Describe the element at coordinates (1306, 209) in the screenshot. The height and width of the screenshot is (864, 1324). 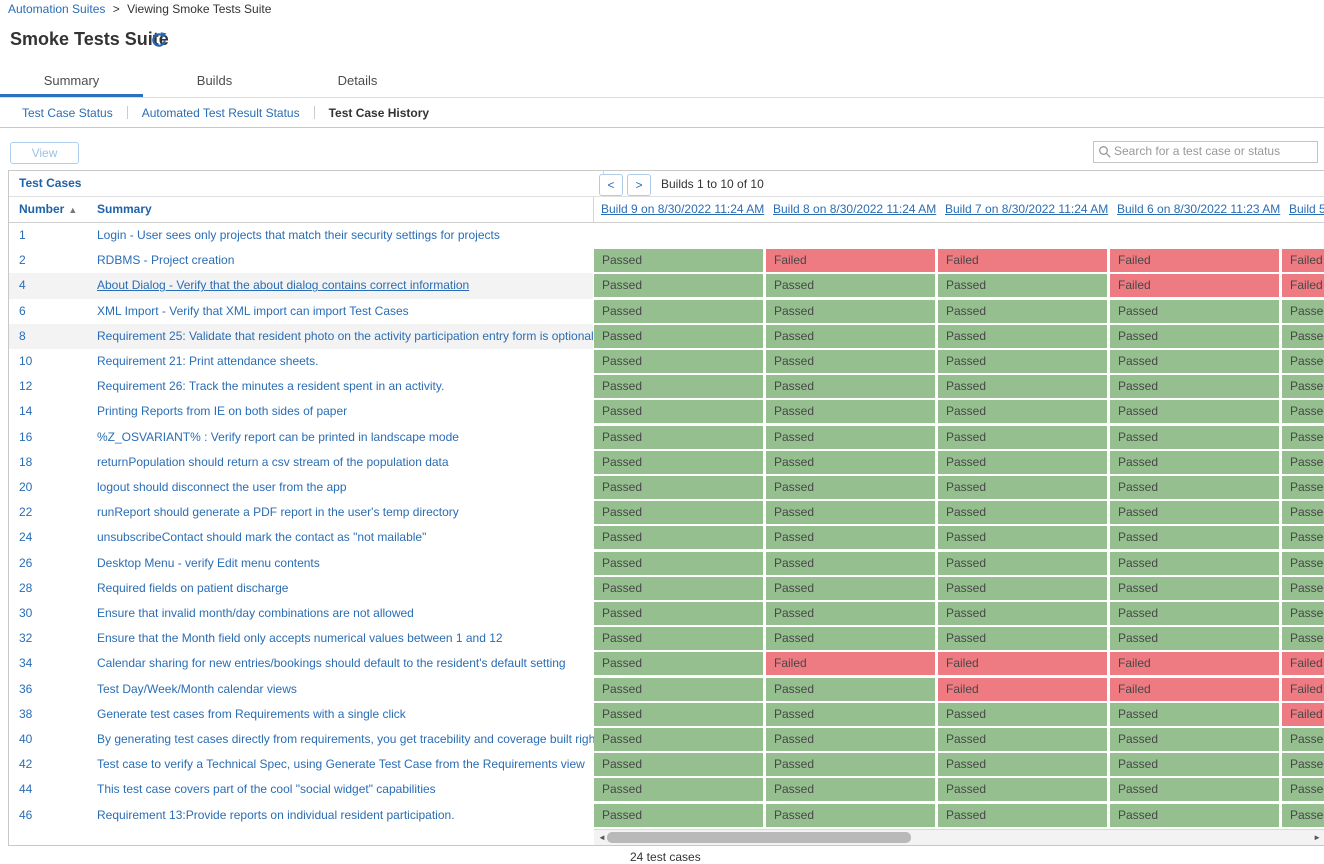
I see `build-column-link-5: Build 5` at that location.